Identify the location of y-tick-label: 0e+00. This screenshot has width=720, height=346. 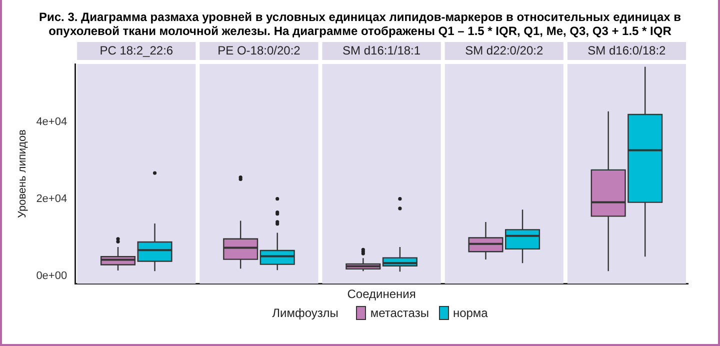
(52, 276).